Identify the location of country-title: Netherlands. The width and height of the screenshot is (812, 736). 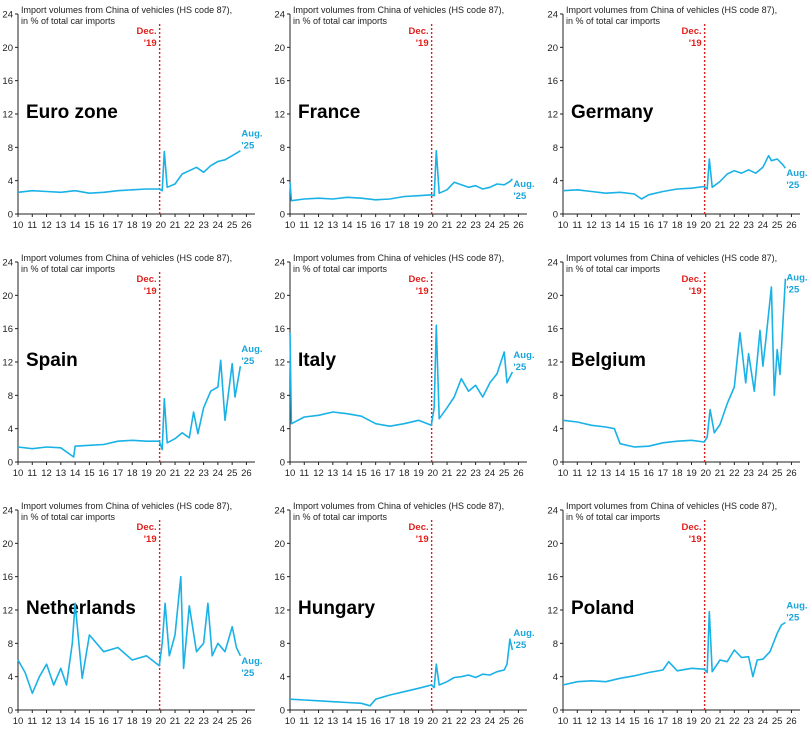
(81, 608).